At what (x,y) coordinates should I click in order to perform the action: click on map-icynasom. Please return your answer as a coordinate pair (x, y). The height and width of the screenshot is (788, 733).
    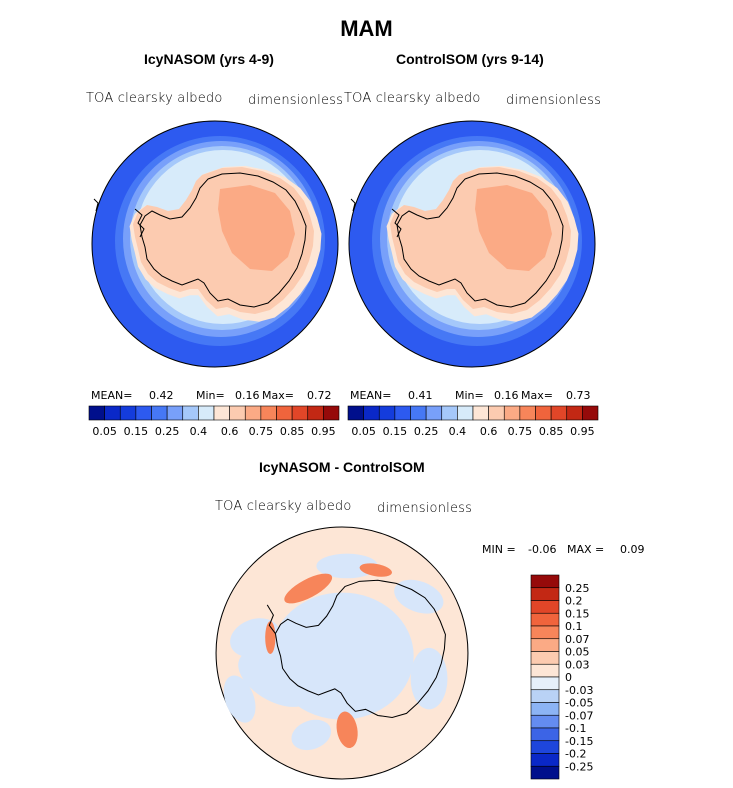
    Looking at the image, I should click on (215, 244).